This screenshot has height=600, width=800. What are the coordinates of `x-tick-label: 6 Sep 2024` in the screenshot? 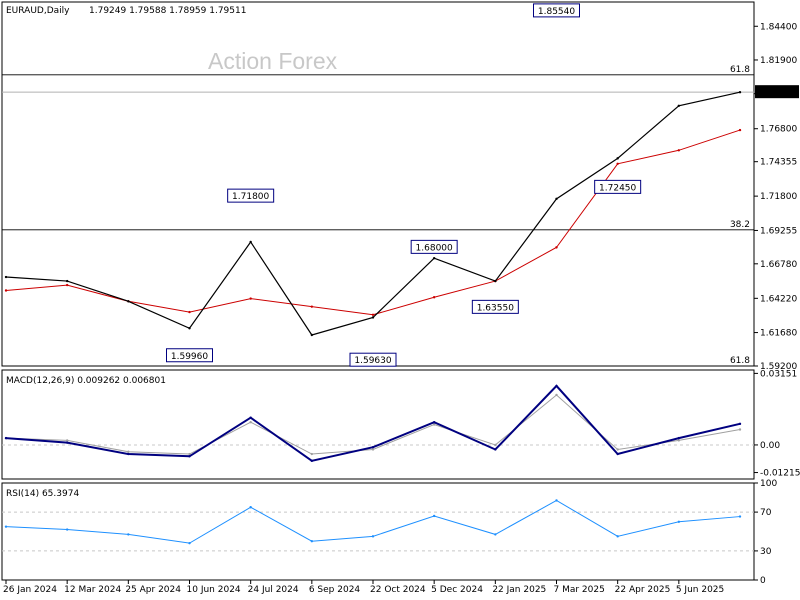 It's located at (335, 590).